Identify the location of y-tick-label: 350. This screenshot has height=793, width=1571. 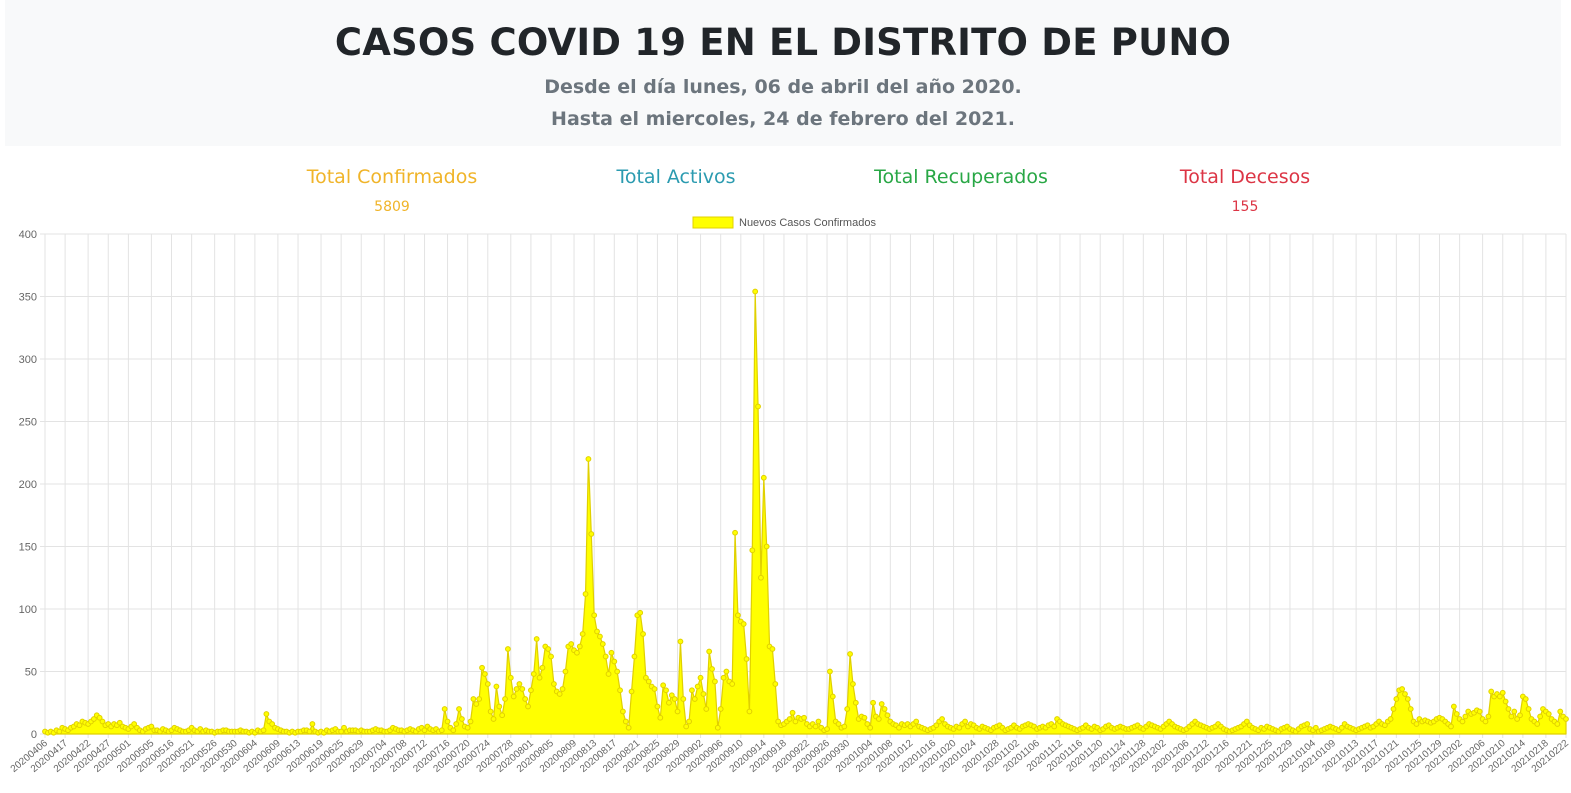
(28, 298).